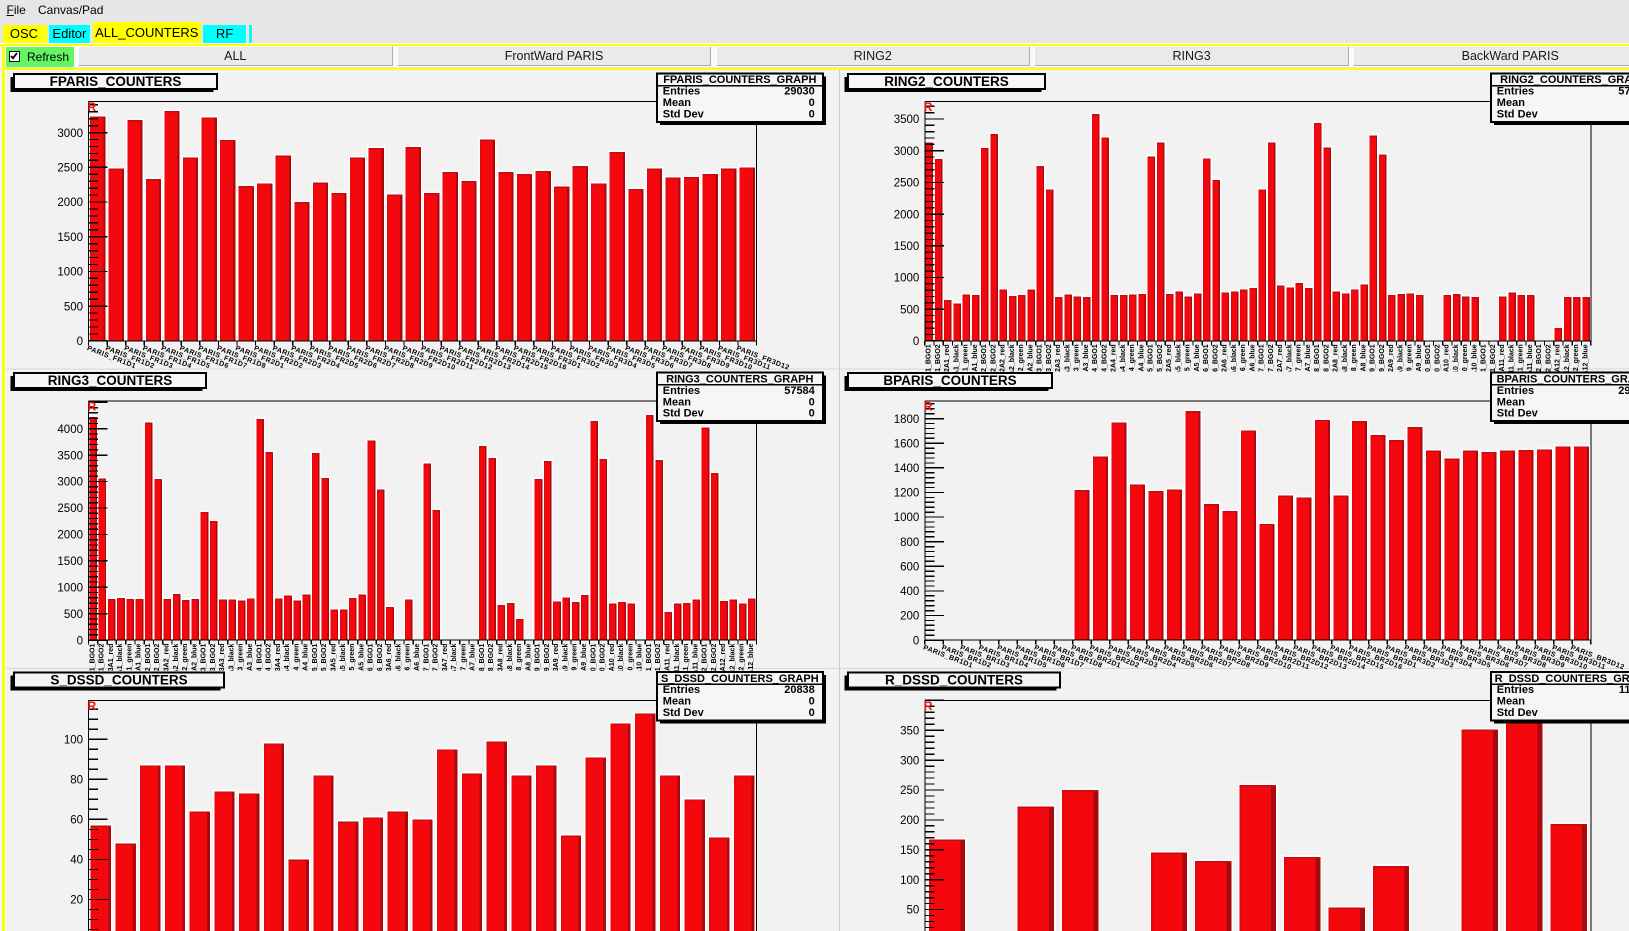 Image resolution: width=1629 pixels, height=931 pixels. I want to click on svg-text: R_DSSD_COUNTERS, so click(954, 679).